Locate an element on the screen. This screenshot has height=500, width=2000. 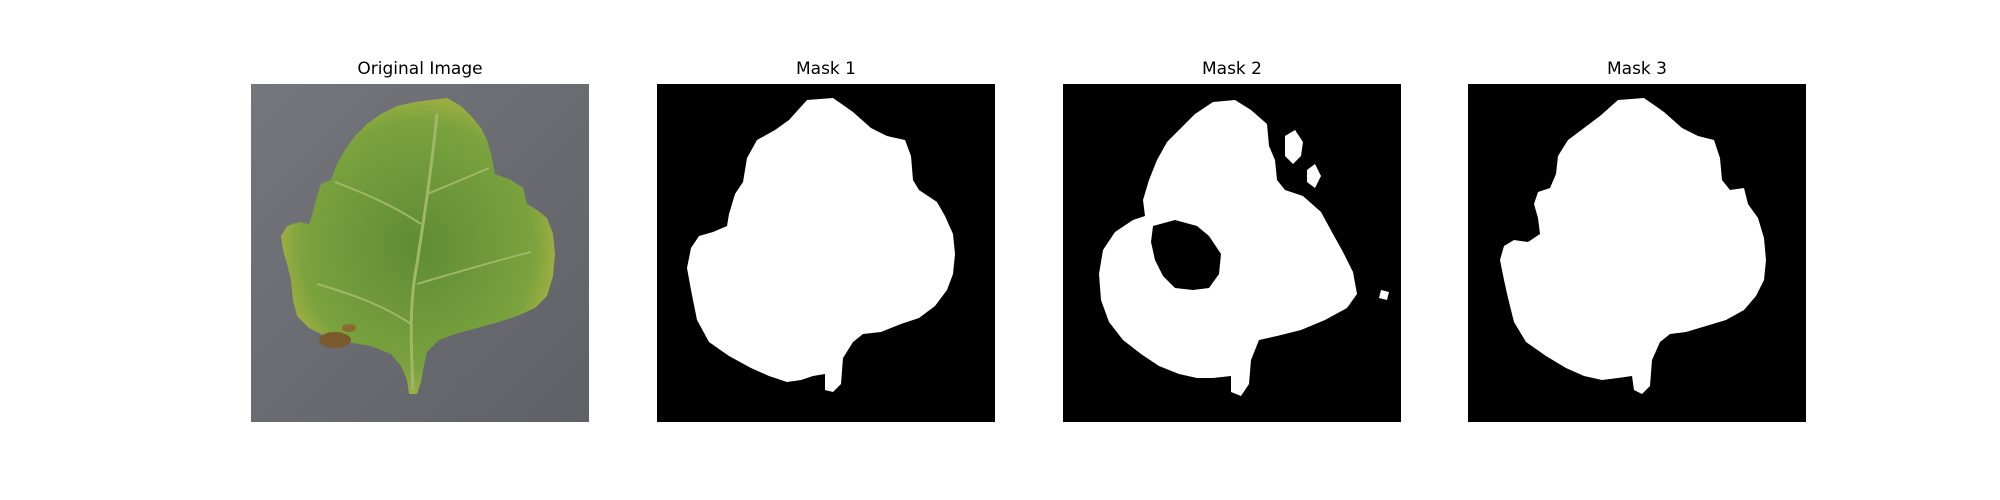
leaf-shape is located at coordinates (418, 246).